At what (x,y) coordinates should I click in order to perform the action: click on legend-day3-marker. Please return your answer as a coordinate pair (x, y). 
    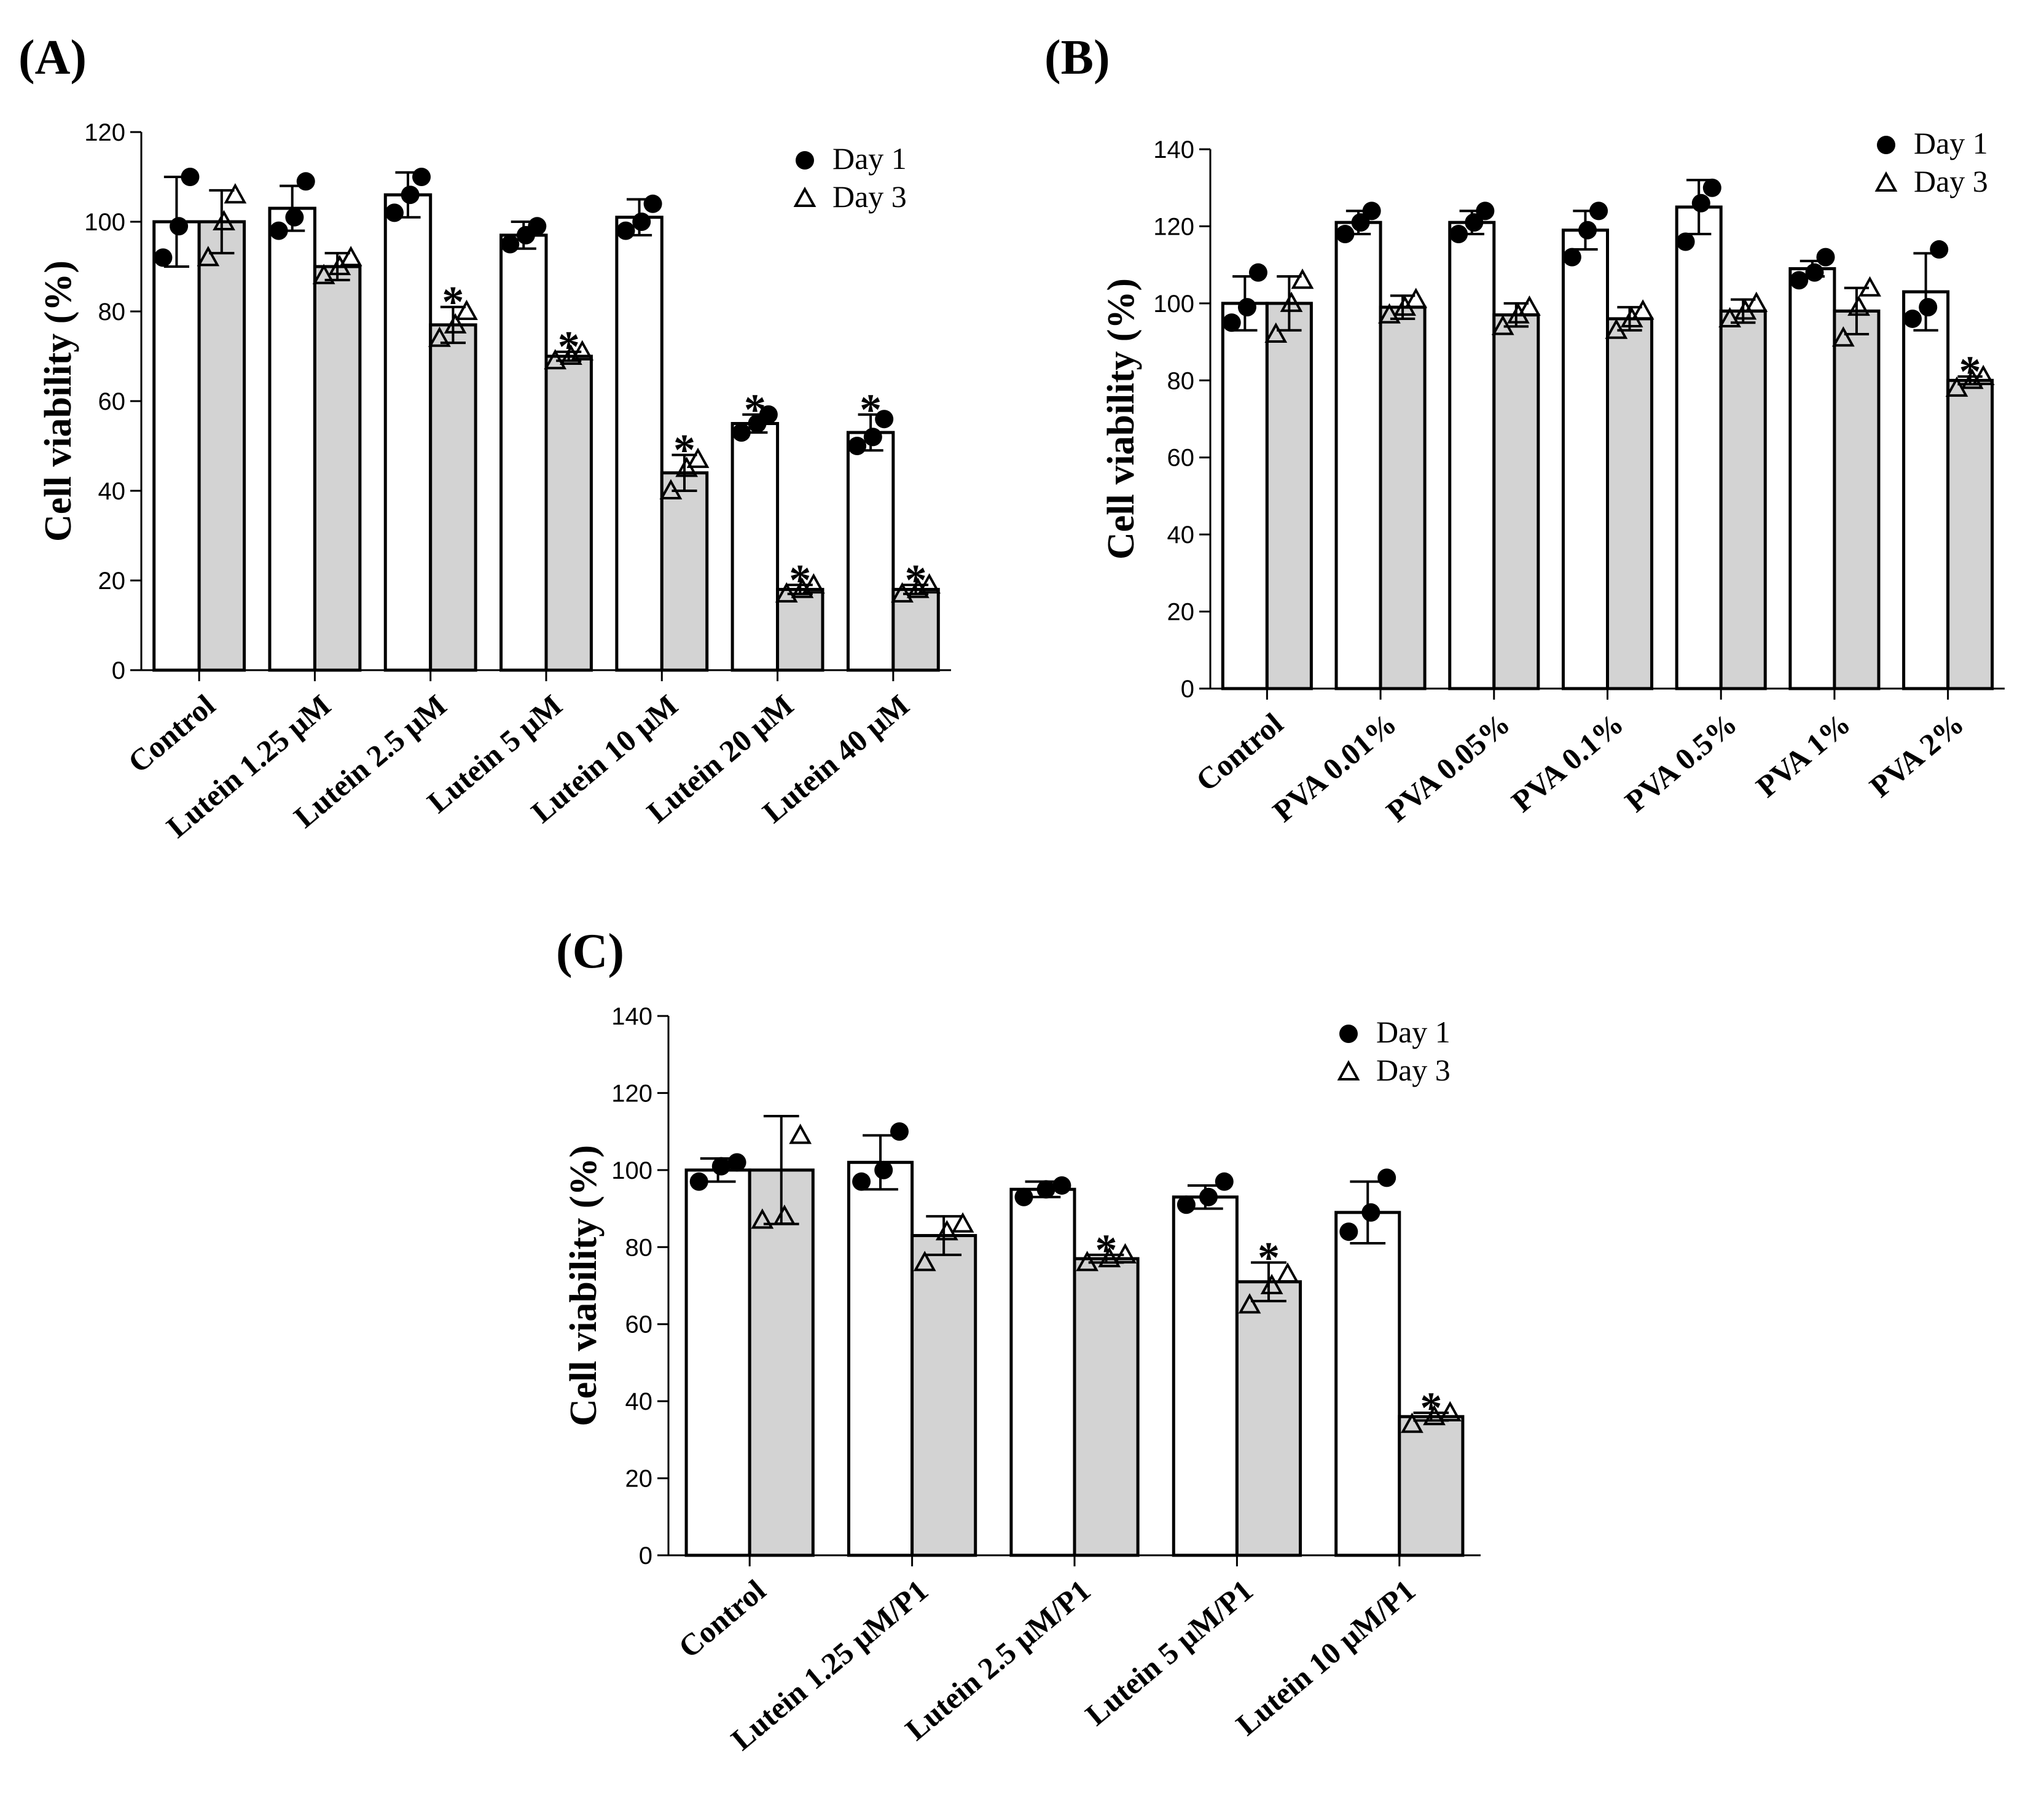
    Looking at the image, I should click on (804, 196).